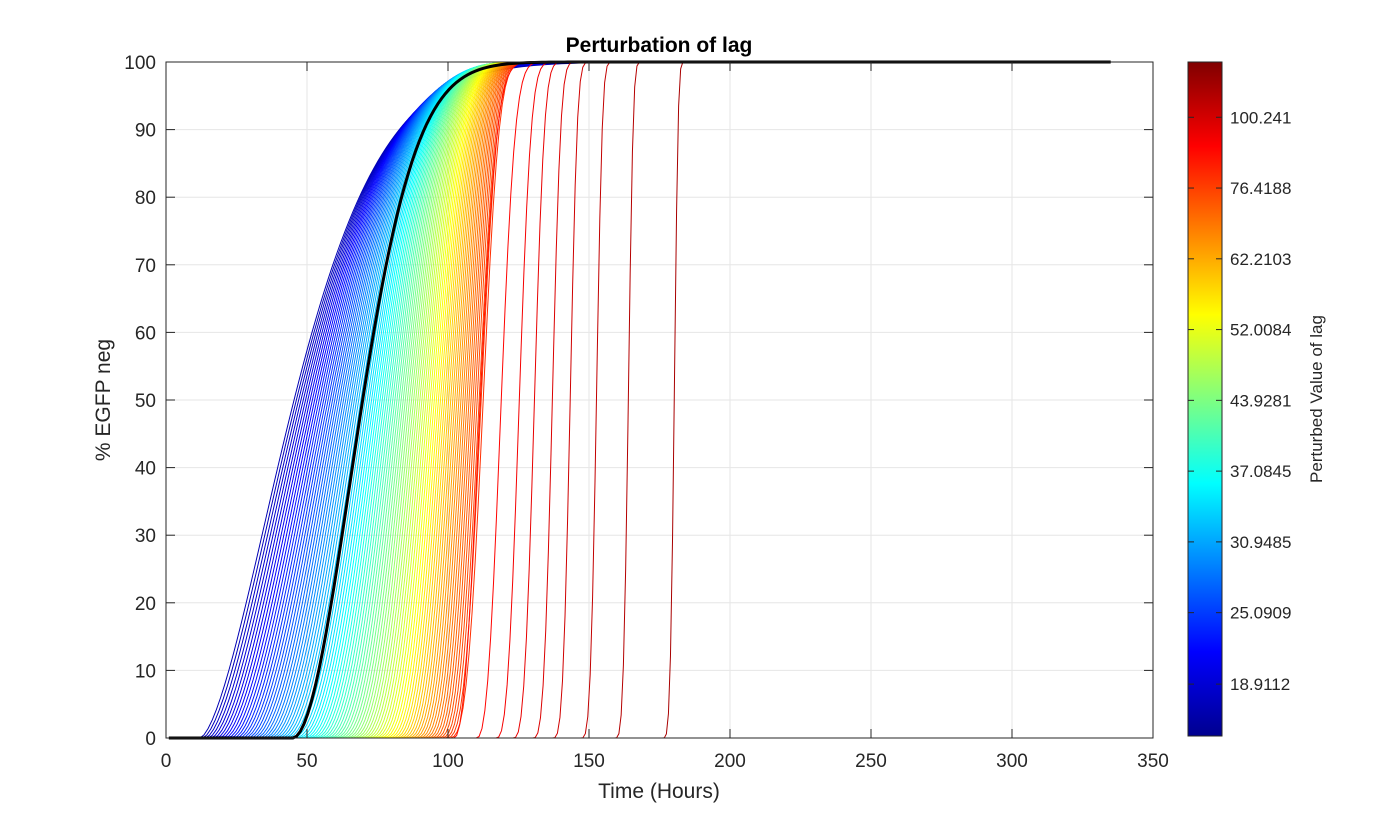  What do you see at coordinates (665, 761) in the screenshot?
I see `x-tick-labels: 0 50 100 150 200 250 300 350` at bounding box center [665, 761].